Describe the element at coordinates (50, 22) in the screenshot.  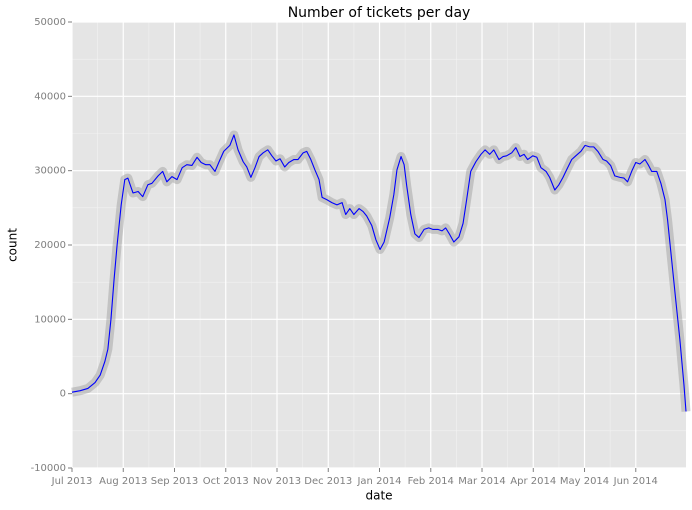
I see `y-tick-label: 50000` at that location.